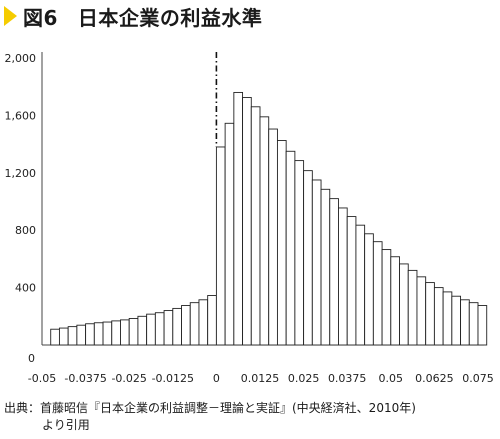 The height and width of the screenshot is (439, 500). What do you see at coordinates (66, 425) in the screenshot?
I see `source-line-2: より引用` at bounding box center [66, 425].